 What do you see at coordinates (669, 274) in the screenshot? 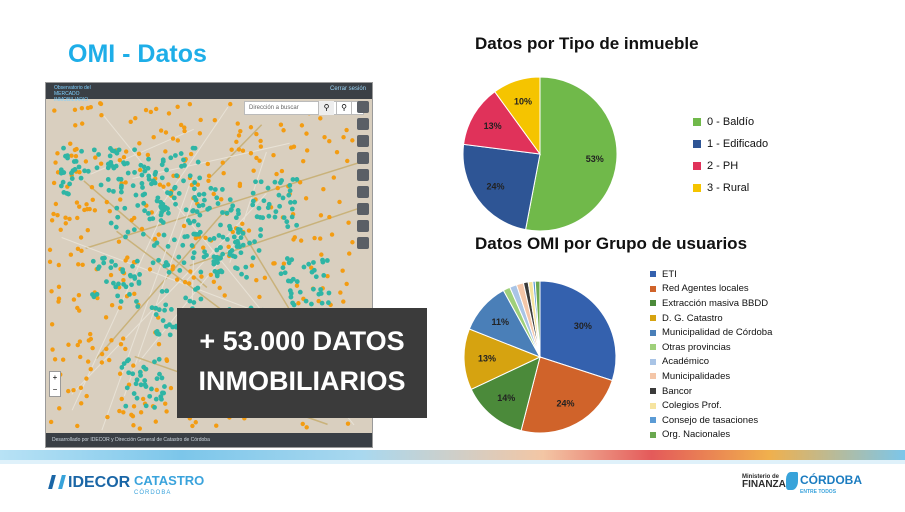
I see `legend2-label: ETI` at bounding box center [669, 274].